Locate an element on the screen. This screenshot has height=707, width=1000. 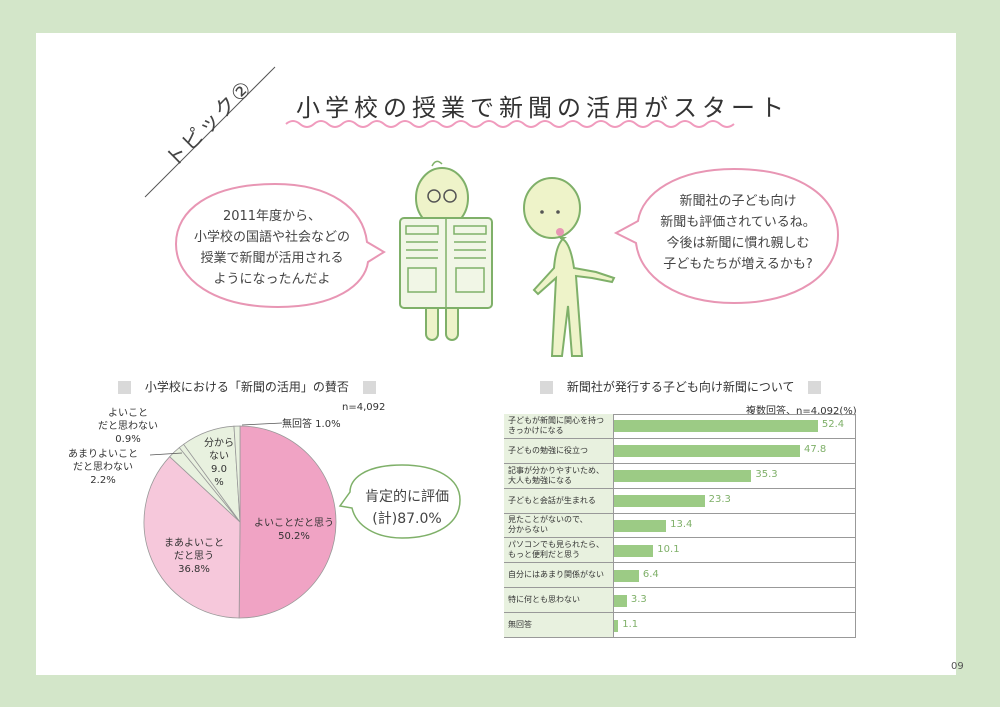
bar-value-label: 23.3 is located at coordinates (719, 500).